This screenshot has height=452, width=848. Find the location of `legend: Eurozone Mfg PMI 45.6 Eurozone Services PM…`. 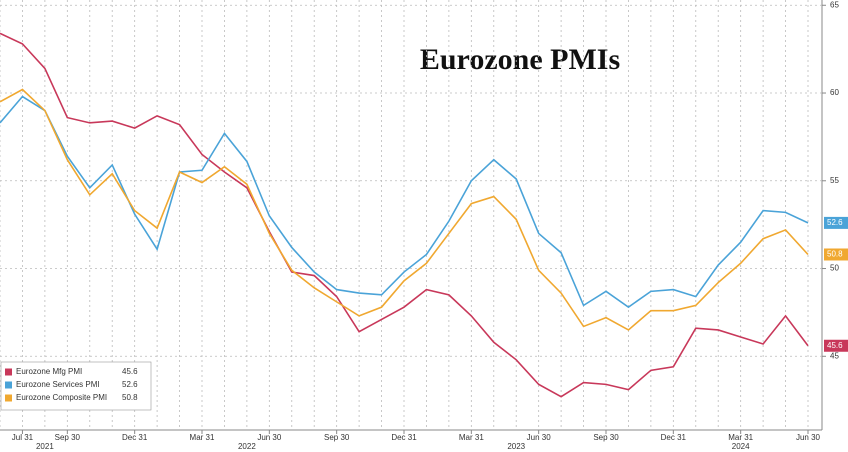

legend: Eurozone Mfg PMI 45.6 Eurozone Services PM… is located at coordinates (76, 386).